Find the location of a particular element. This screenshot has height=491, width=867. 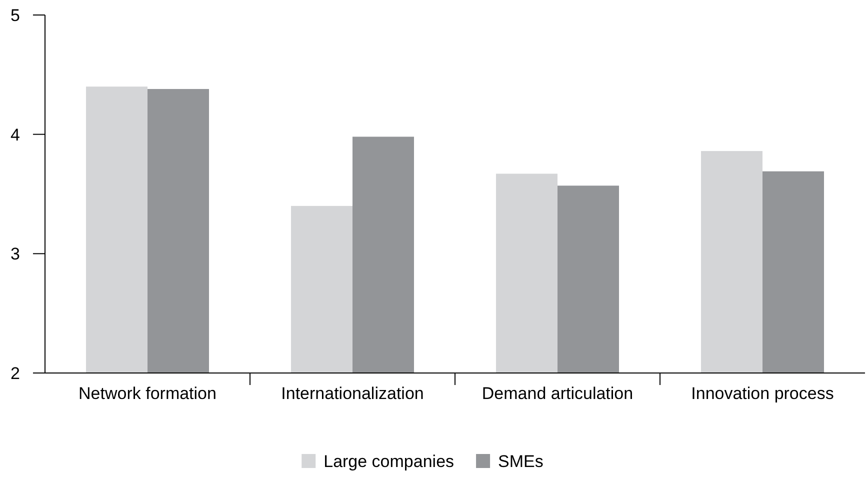

legend-label: SMEs is located at coordinates (521, 461).